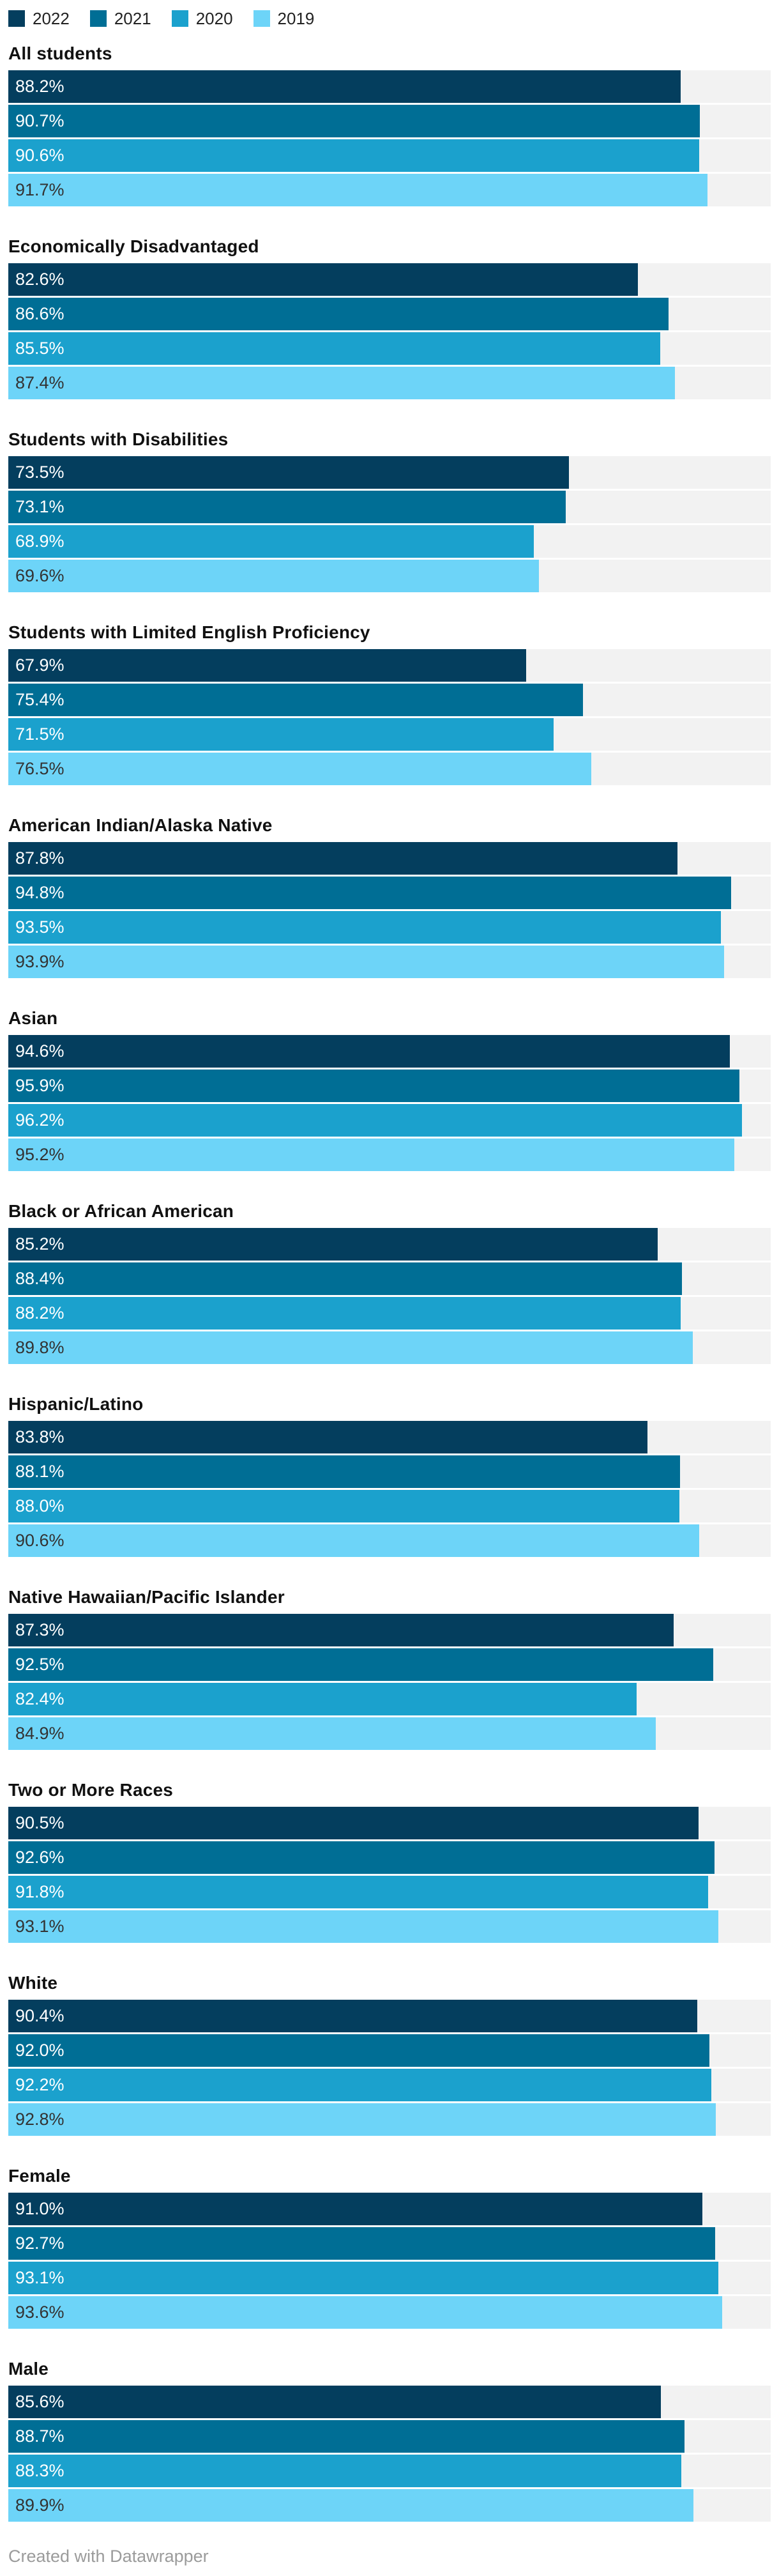  I want to click on bar-value-label: 82.4%, so click(39, 1698).